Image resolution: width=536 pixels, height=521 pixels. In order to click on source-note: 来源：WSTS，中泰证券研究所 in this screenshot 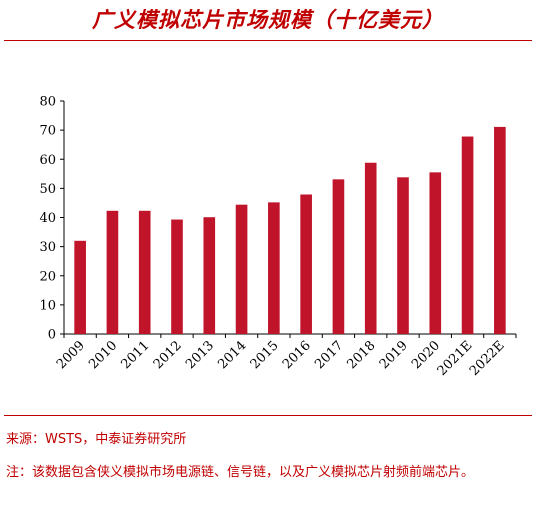, I will do `click(96, 439)`.